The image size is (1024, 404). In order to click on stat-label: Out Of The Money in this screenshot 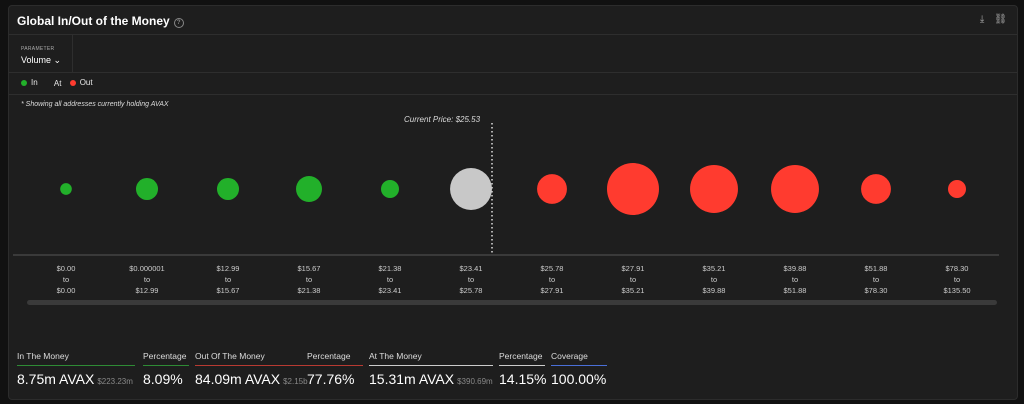, I will do `click(251, 358)`.